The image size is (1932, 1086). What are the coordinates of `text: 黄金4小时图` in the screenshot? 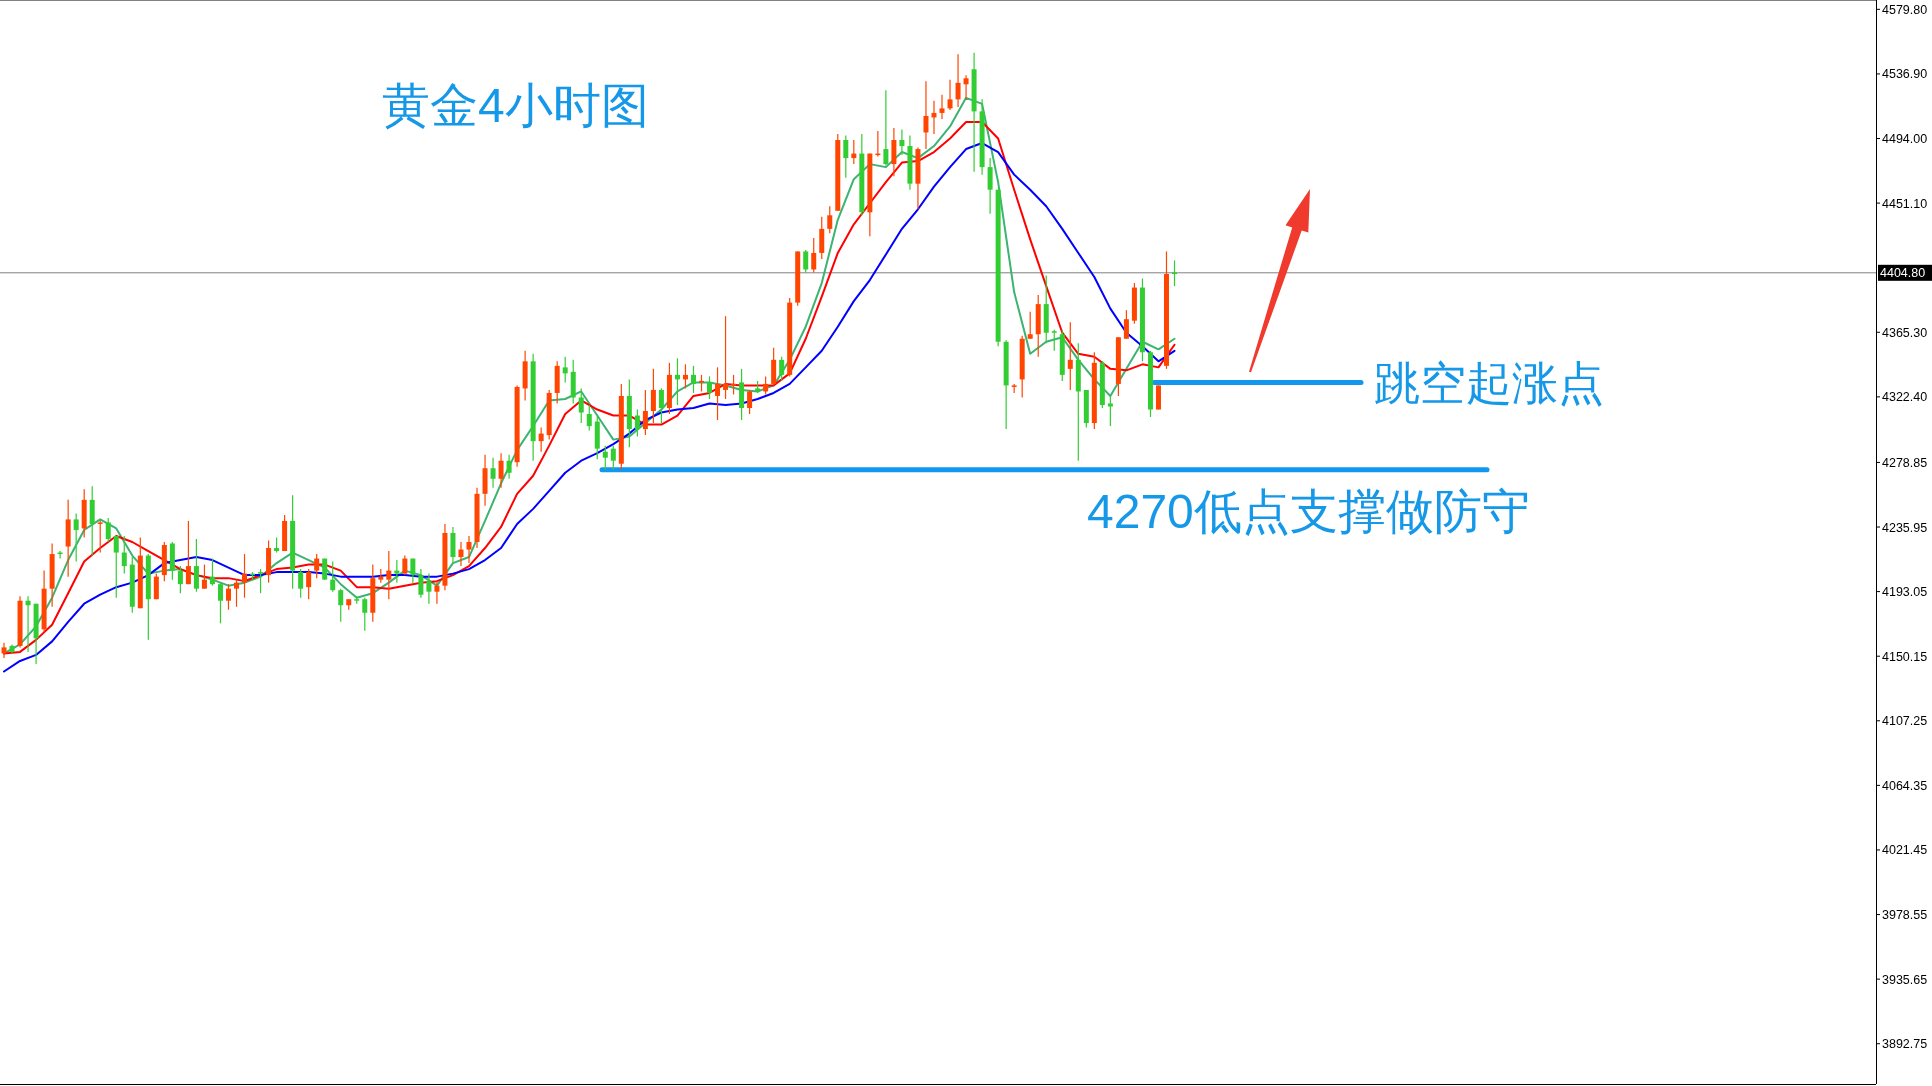 It's located at (515, 105).